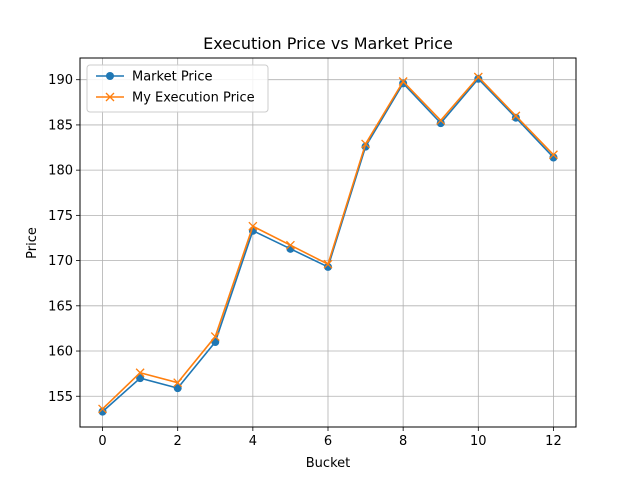 The image size is (640, 480). I want to click on y-tick-label: 180, so click(60, 171).